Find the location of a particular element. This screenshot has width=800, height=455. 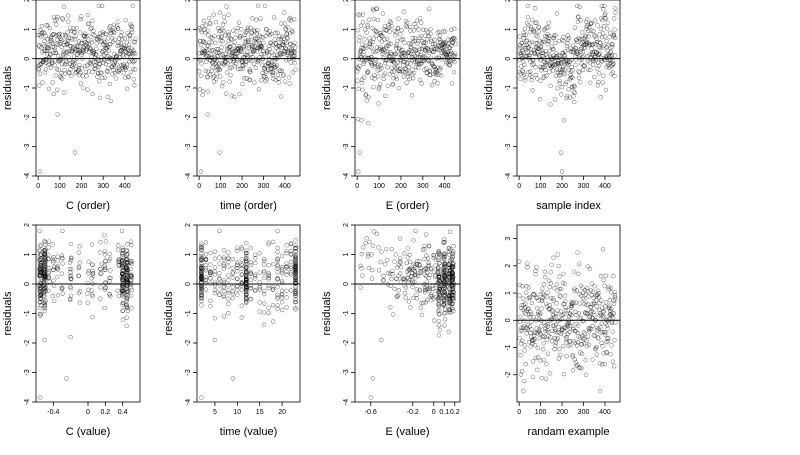

plot-frame is located at coordinates (88, 88).